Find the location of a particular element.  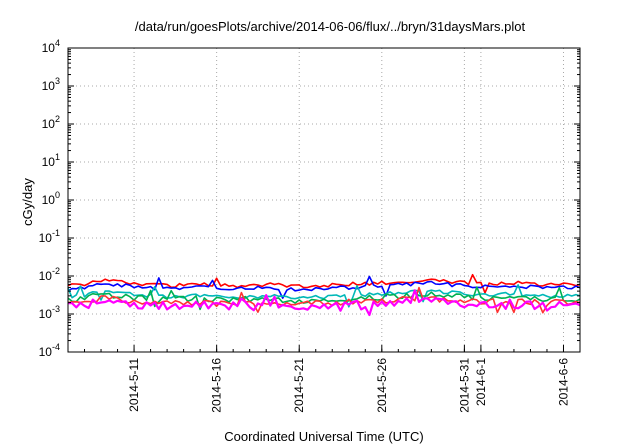

series-lines is located at coordinates (324, 295).